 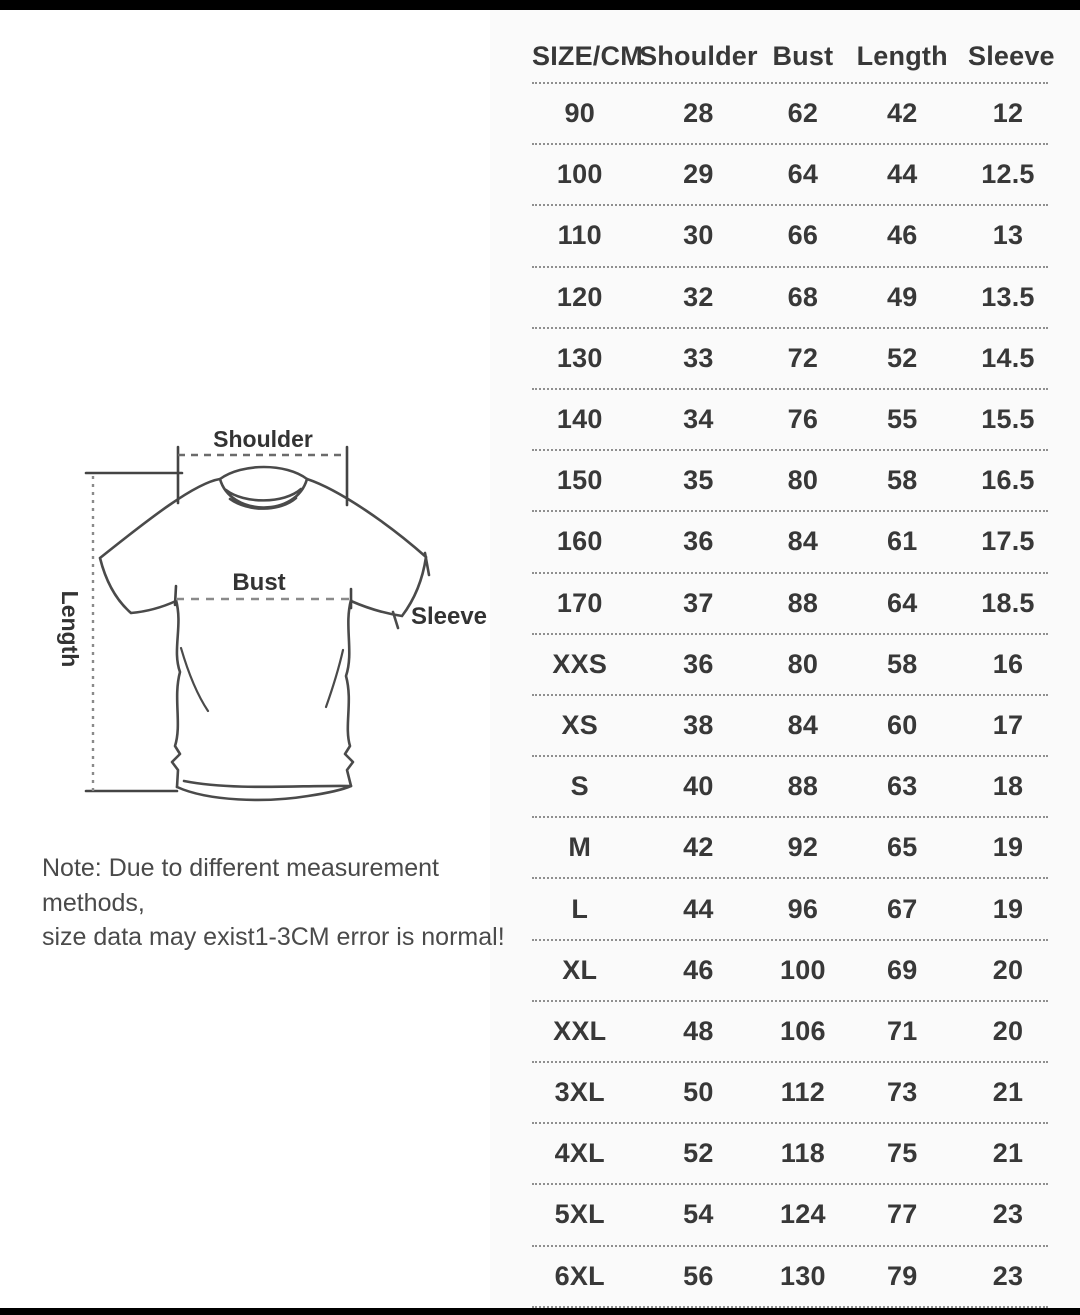 I want to click on table-cell: 13.5, so click(x=1008, y=296).